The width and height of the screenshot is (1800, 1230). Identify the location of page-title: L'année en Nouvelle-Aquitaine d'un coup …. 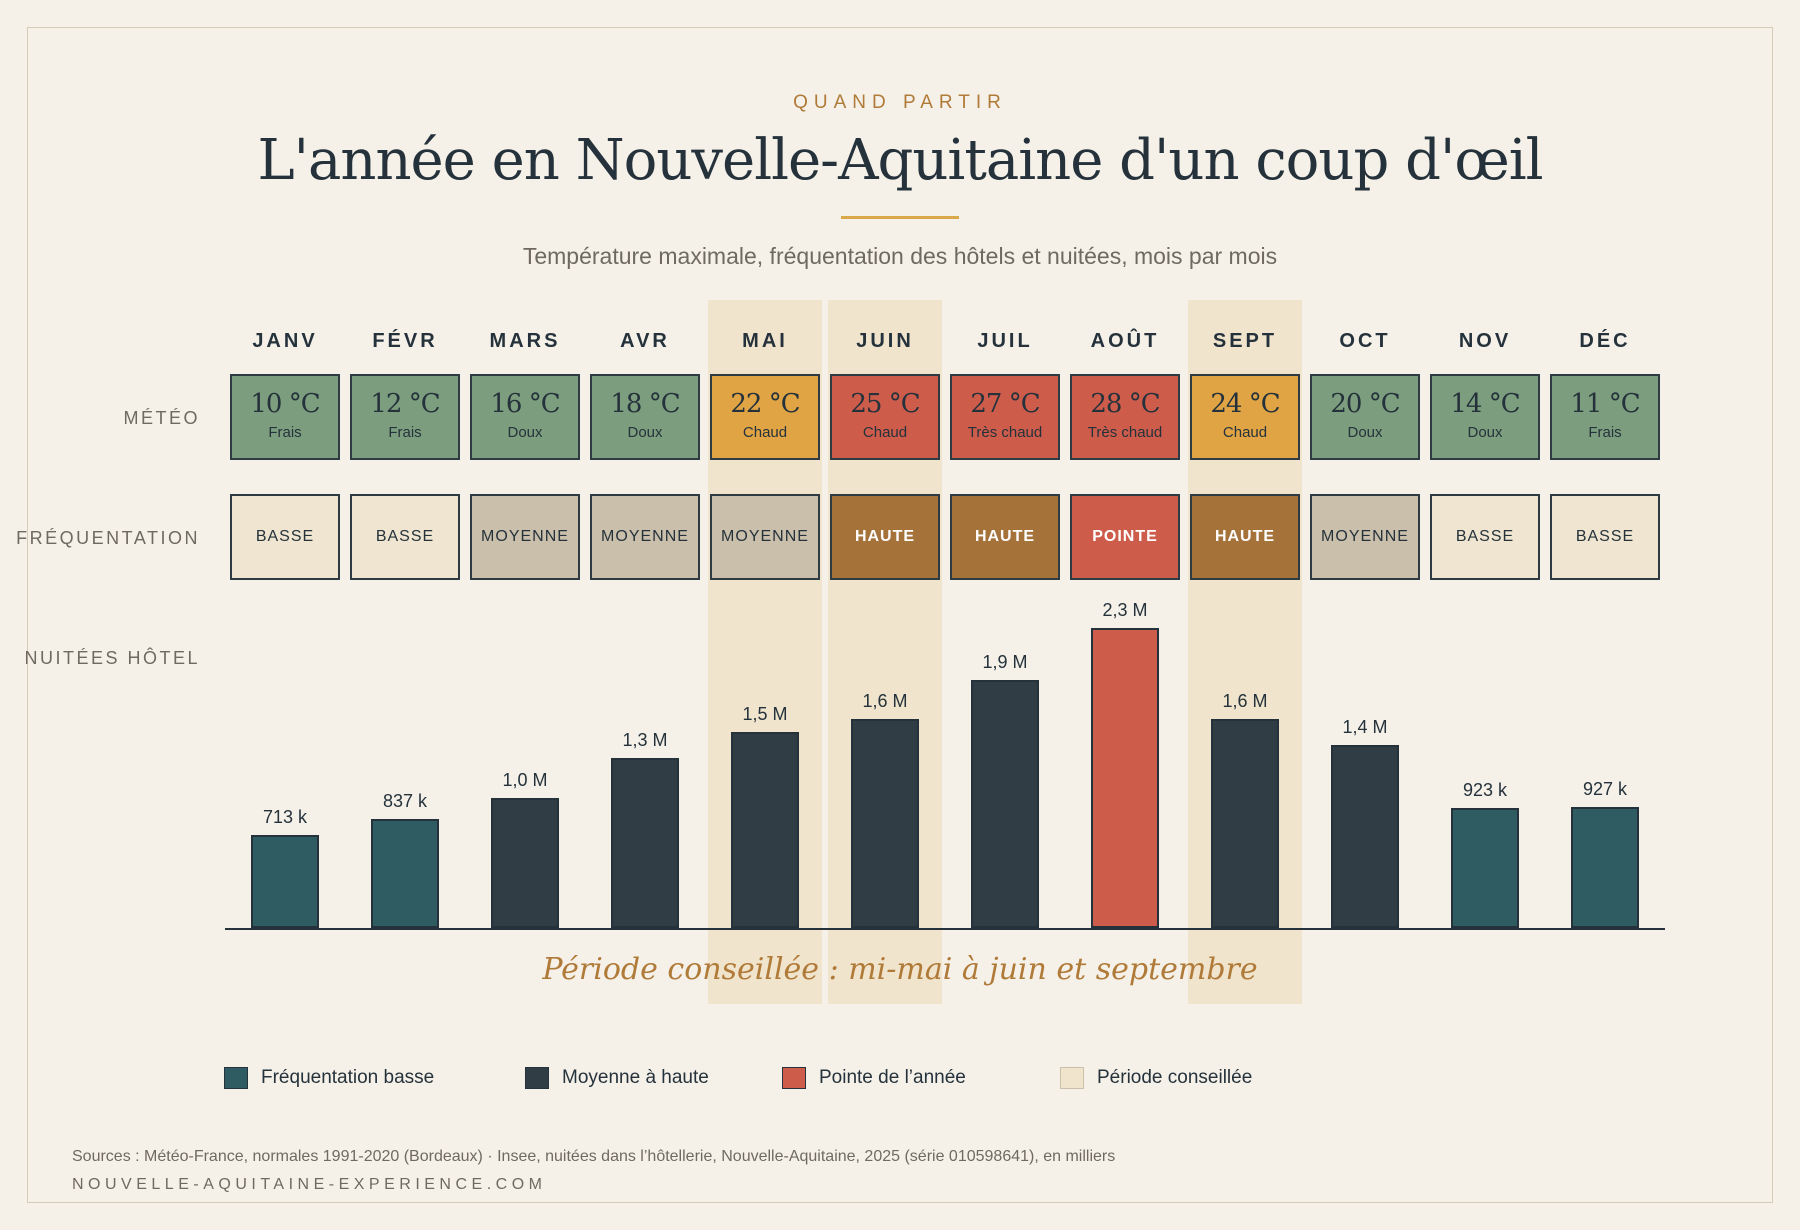
(900, 160).